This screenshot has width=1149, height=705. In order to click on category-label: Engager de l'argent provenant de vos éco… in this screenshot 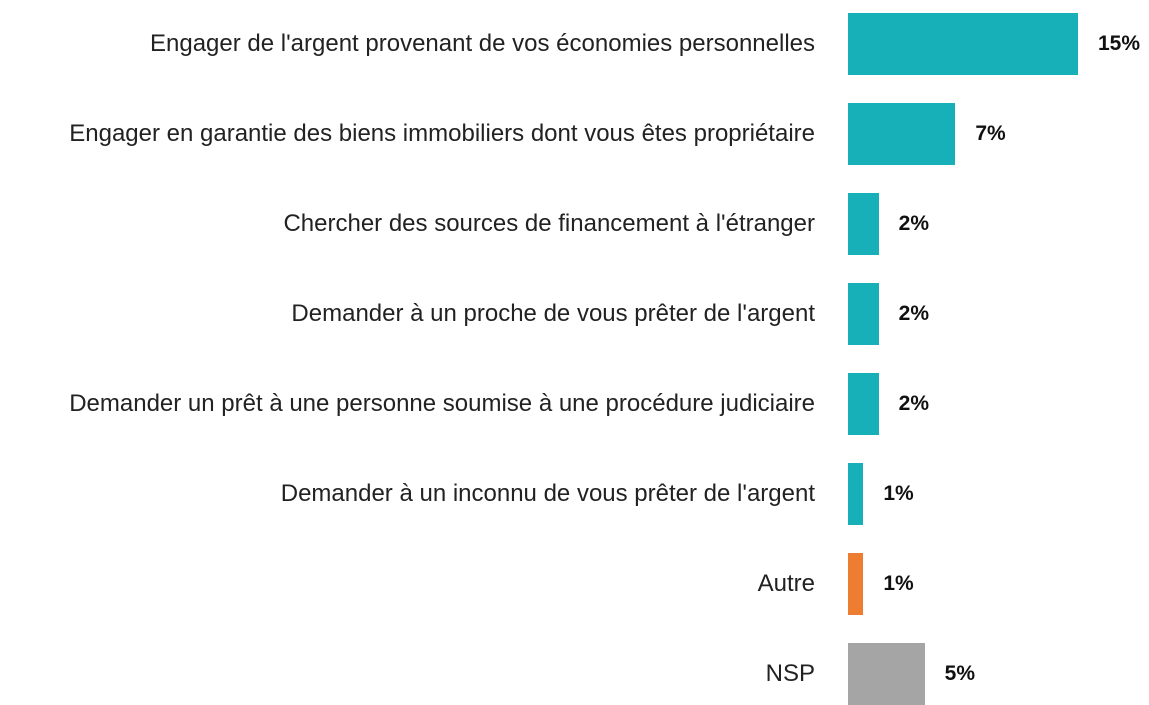, I will do `click(482, 43)`.